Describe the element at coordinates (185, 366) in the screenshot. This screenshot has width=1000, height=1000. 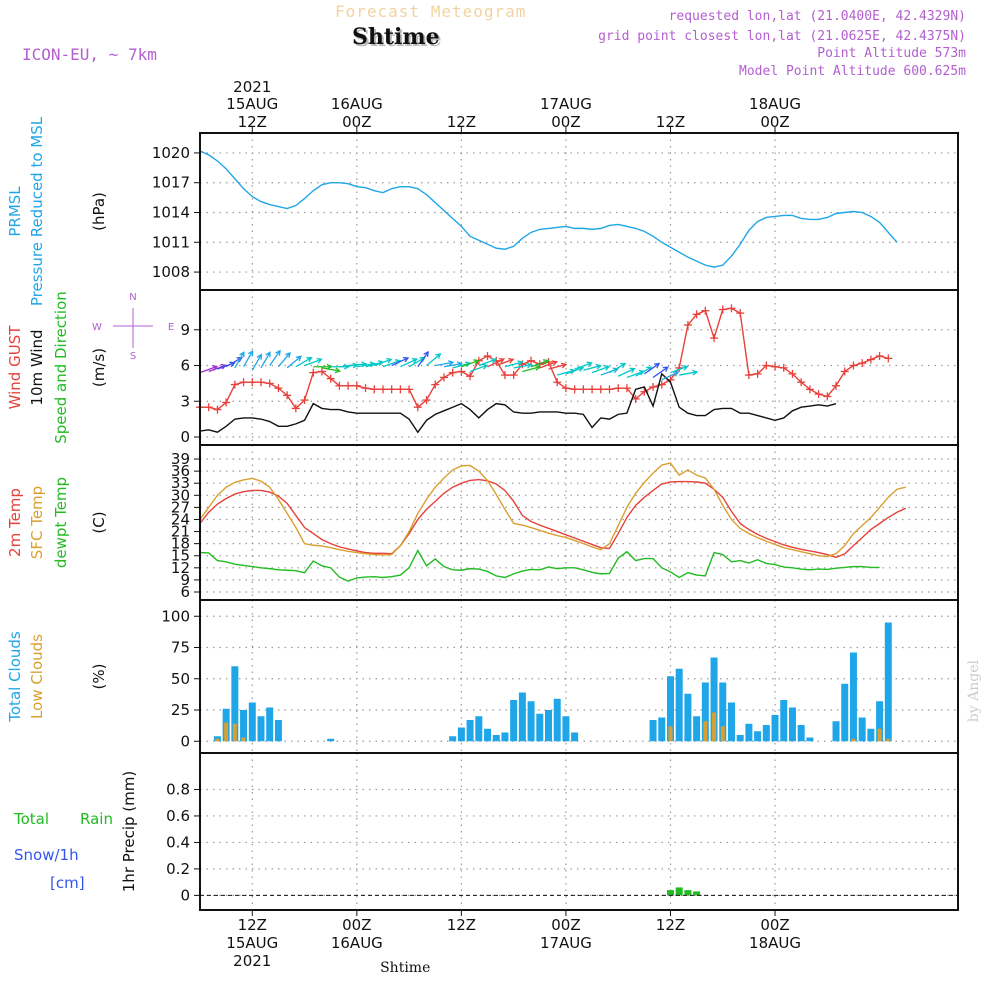
I see `y-tick-label: 6` at that location.